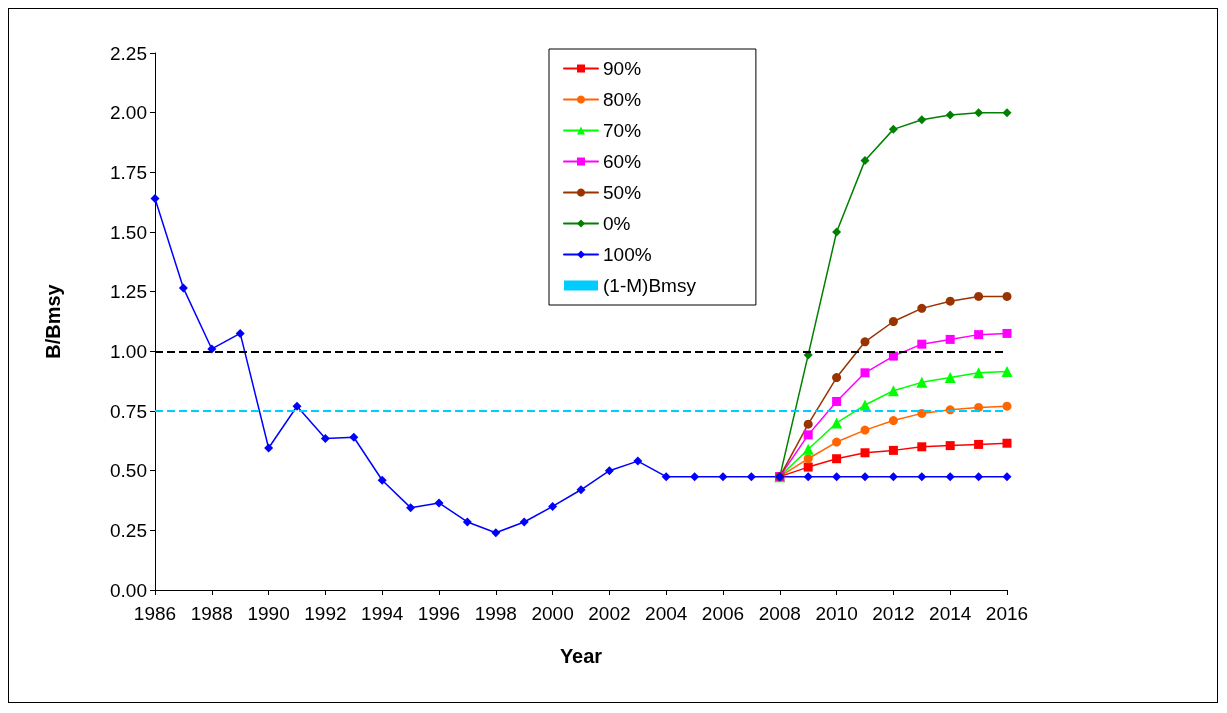 The height and width of the screenshot is (713, 1227). I want to click on legend-label: 90%, so click(622, 68).